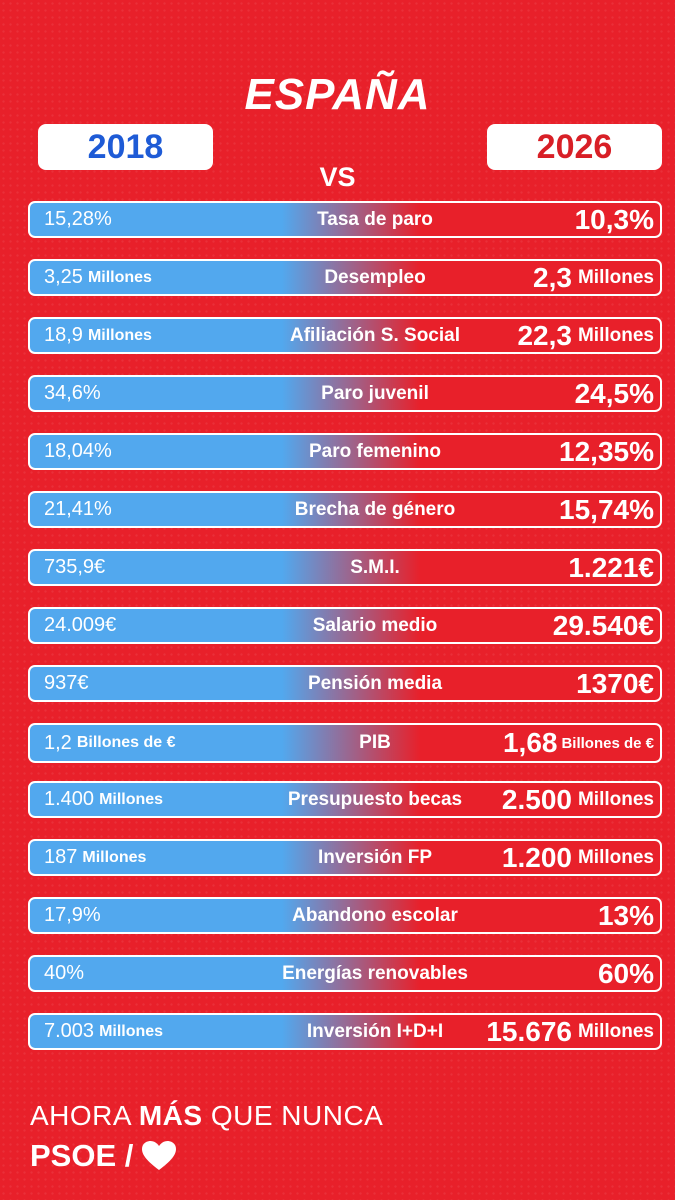  I want to click on value-2018-number: 24.009€, so click(80, 625).